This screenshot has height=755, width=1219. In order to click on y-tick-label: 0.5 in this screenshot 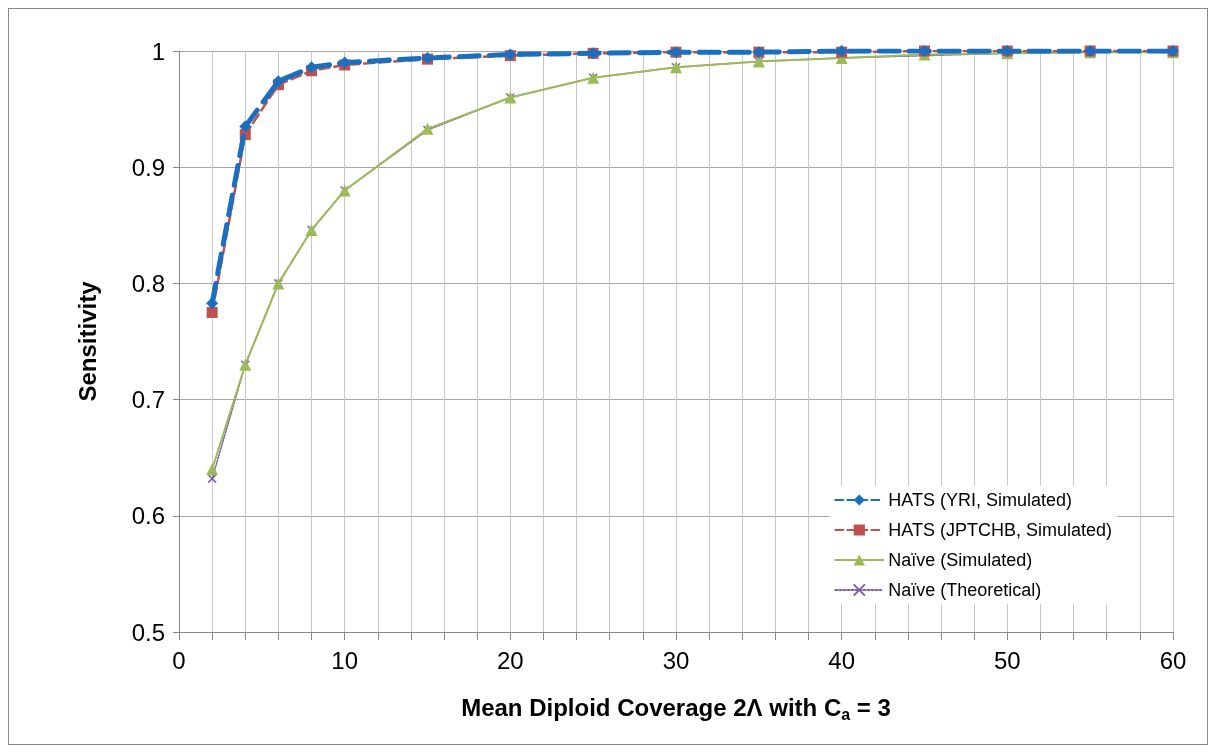, I will do `click(148, 632)`.